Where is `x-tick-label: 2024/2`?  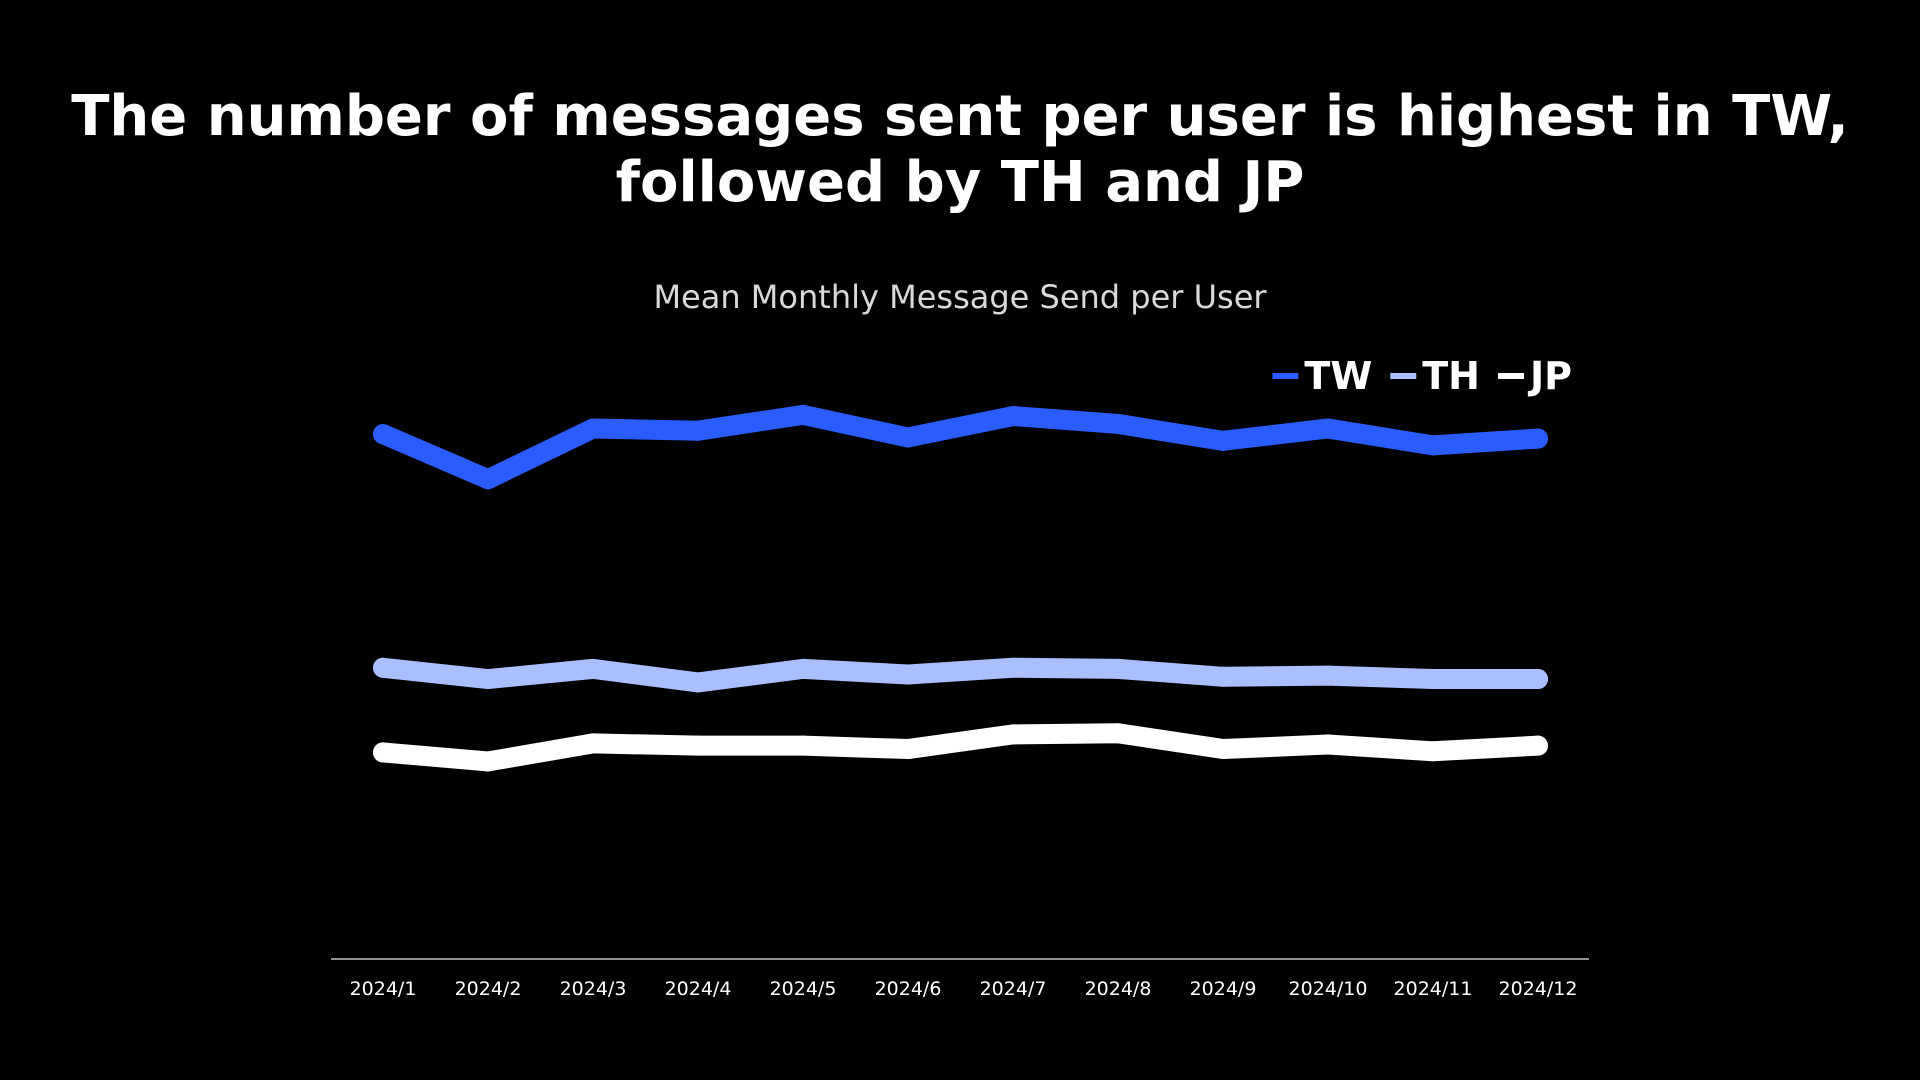 x-tick-label: 2024/2 is located at coordinates (488, 989).